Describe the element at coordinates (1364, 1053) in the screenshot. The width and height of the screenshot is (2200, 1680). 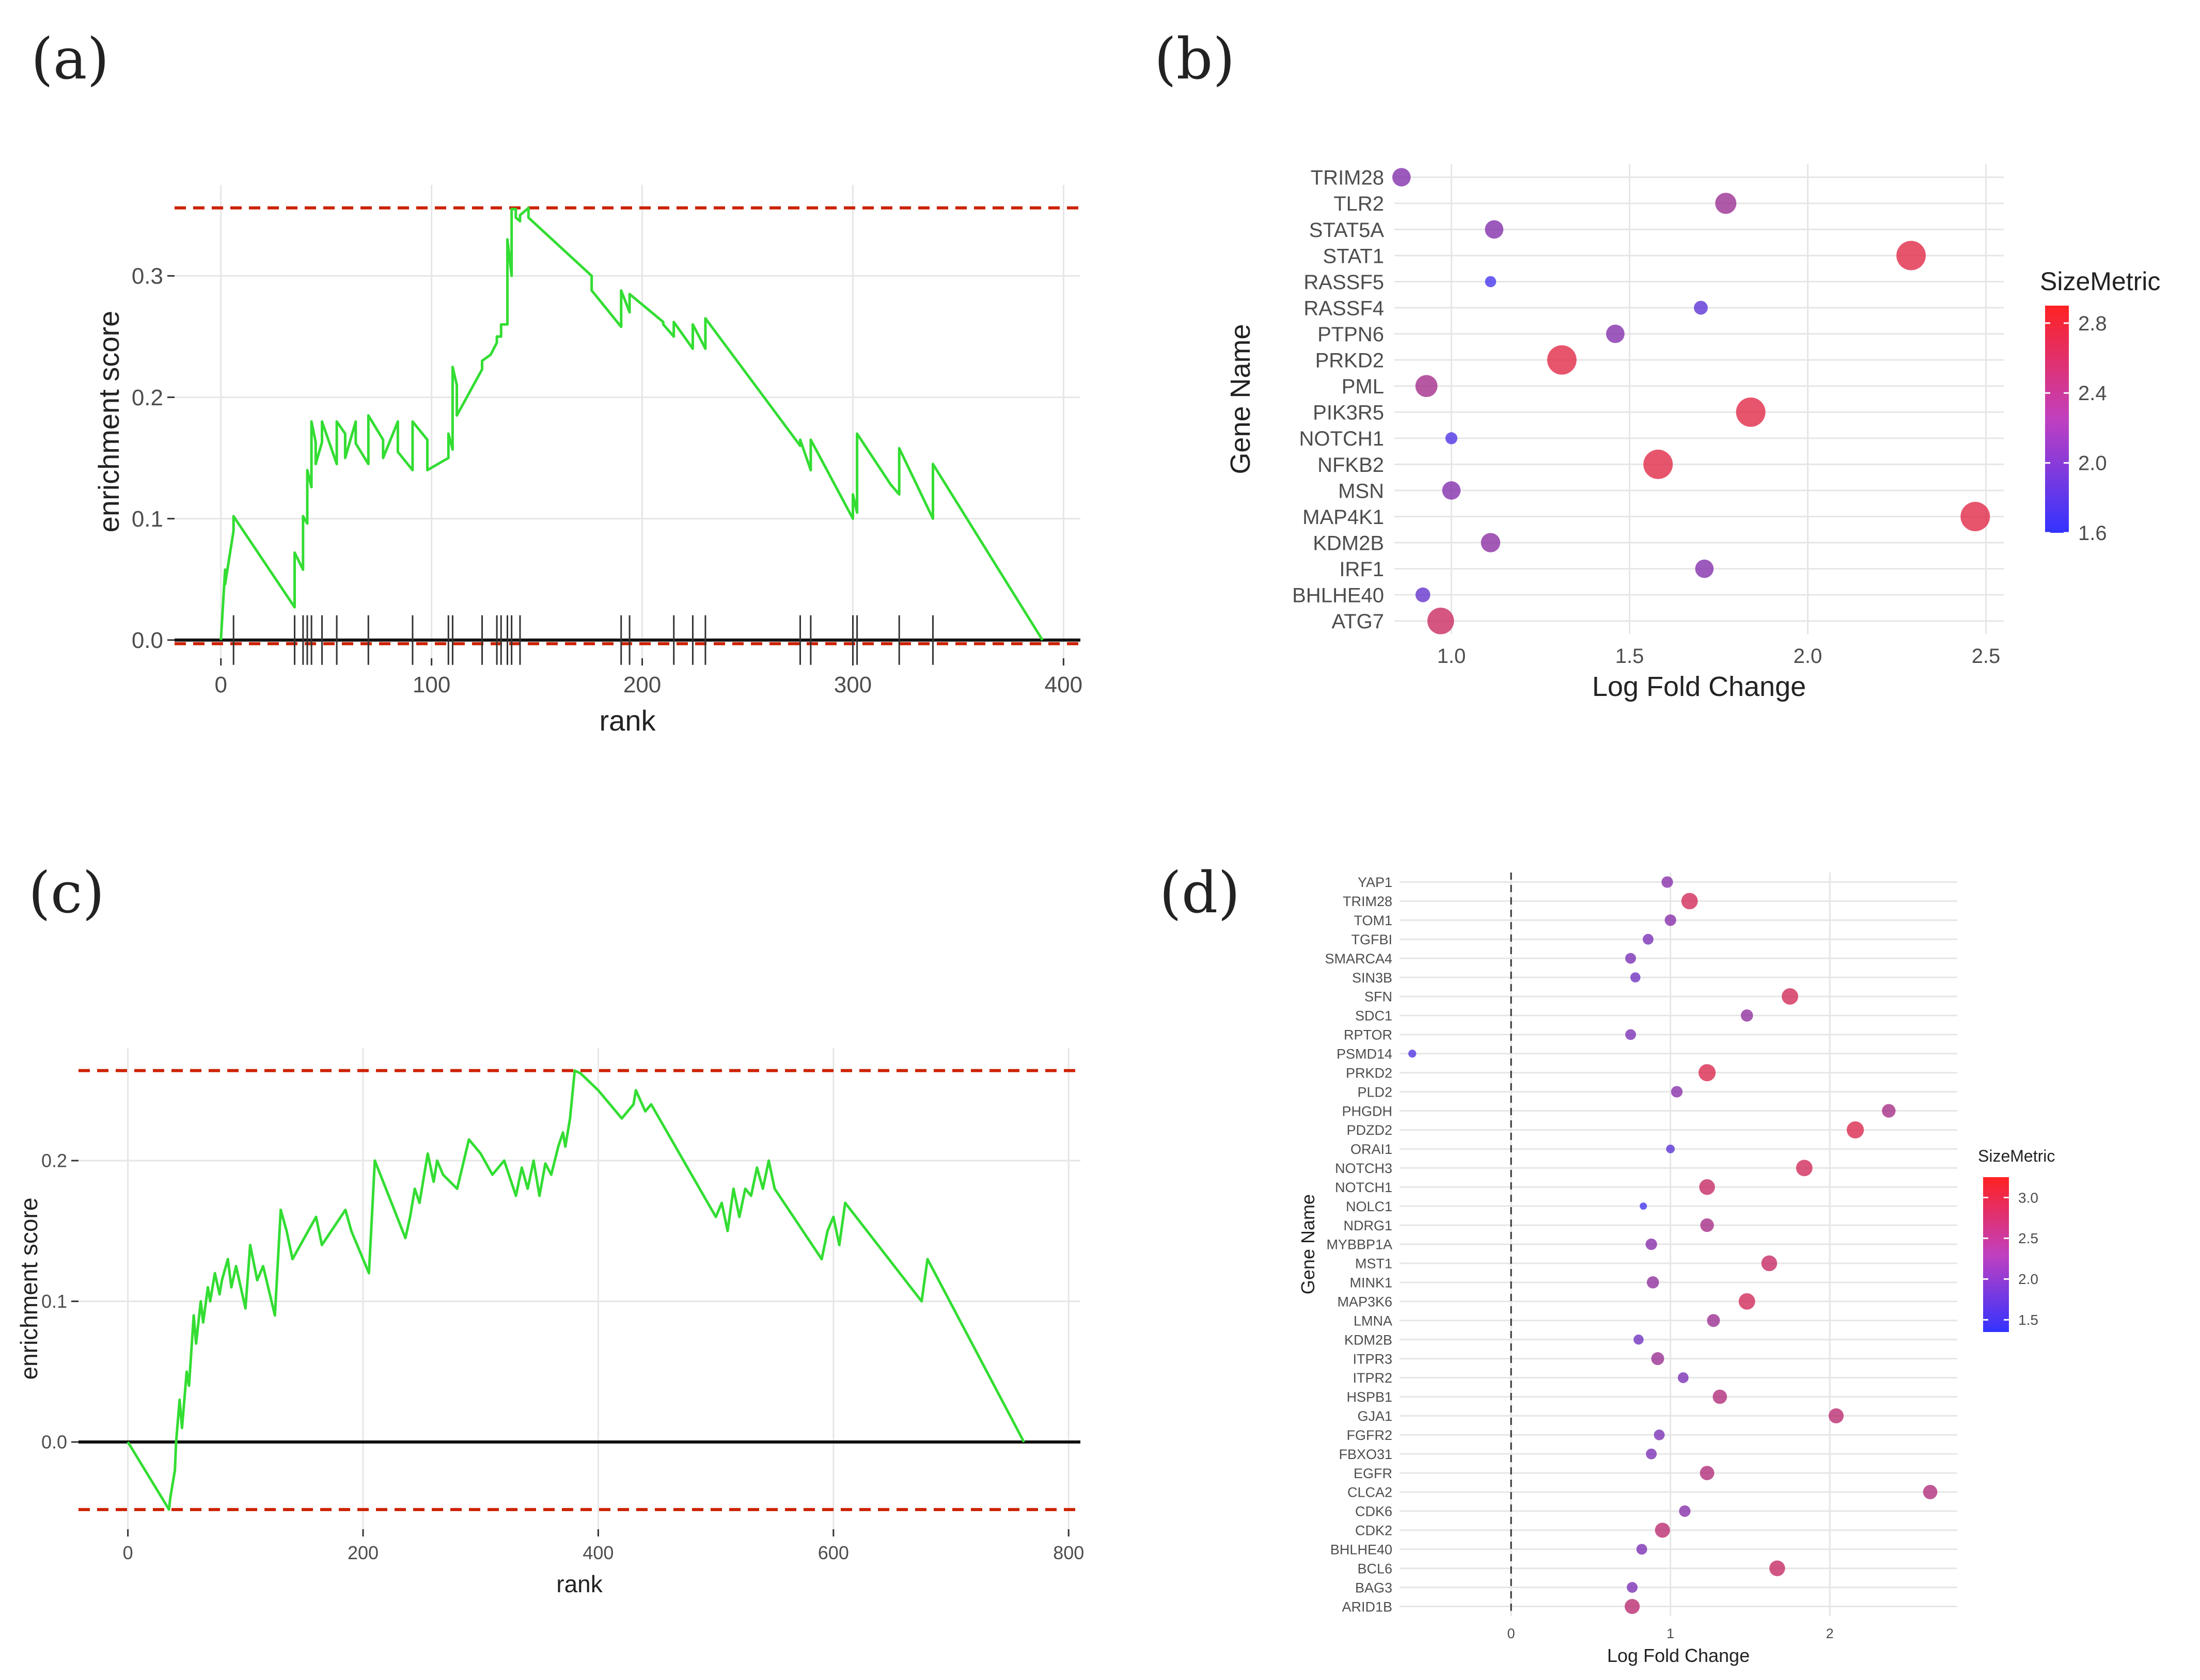
I see `gene-label: PSMD14` at that location.